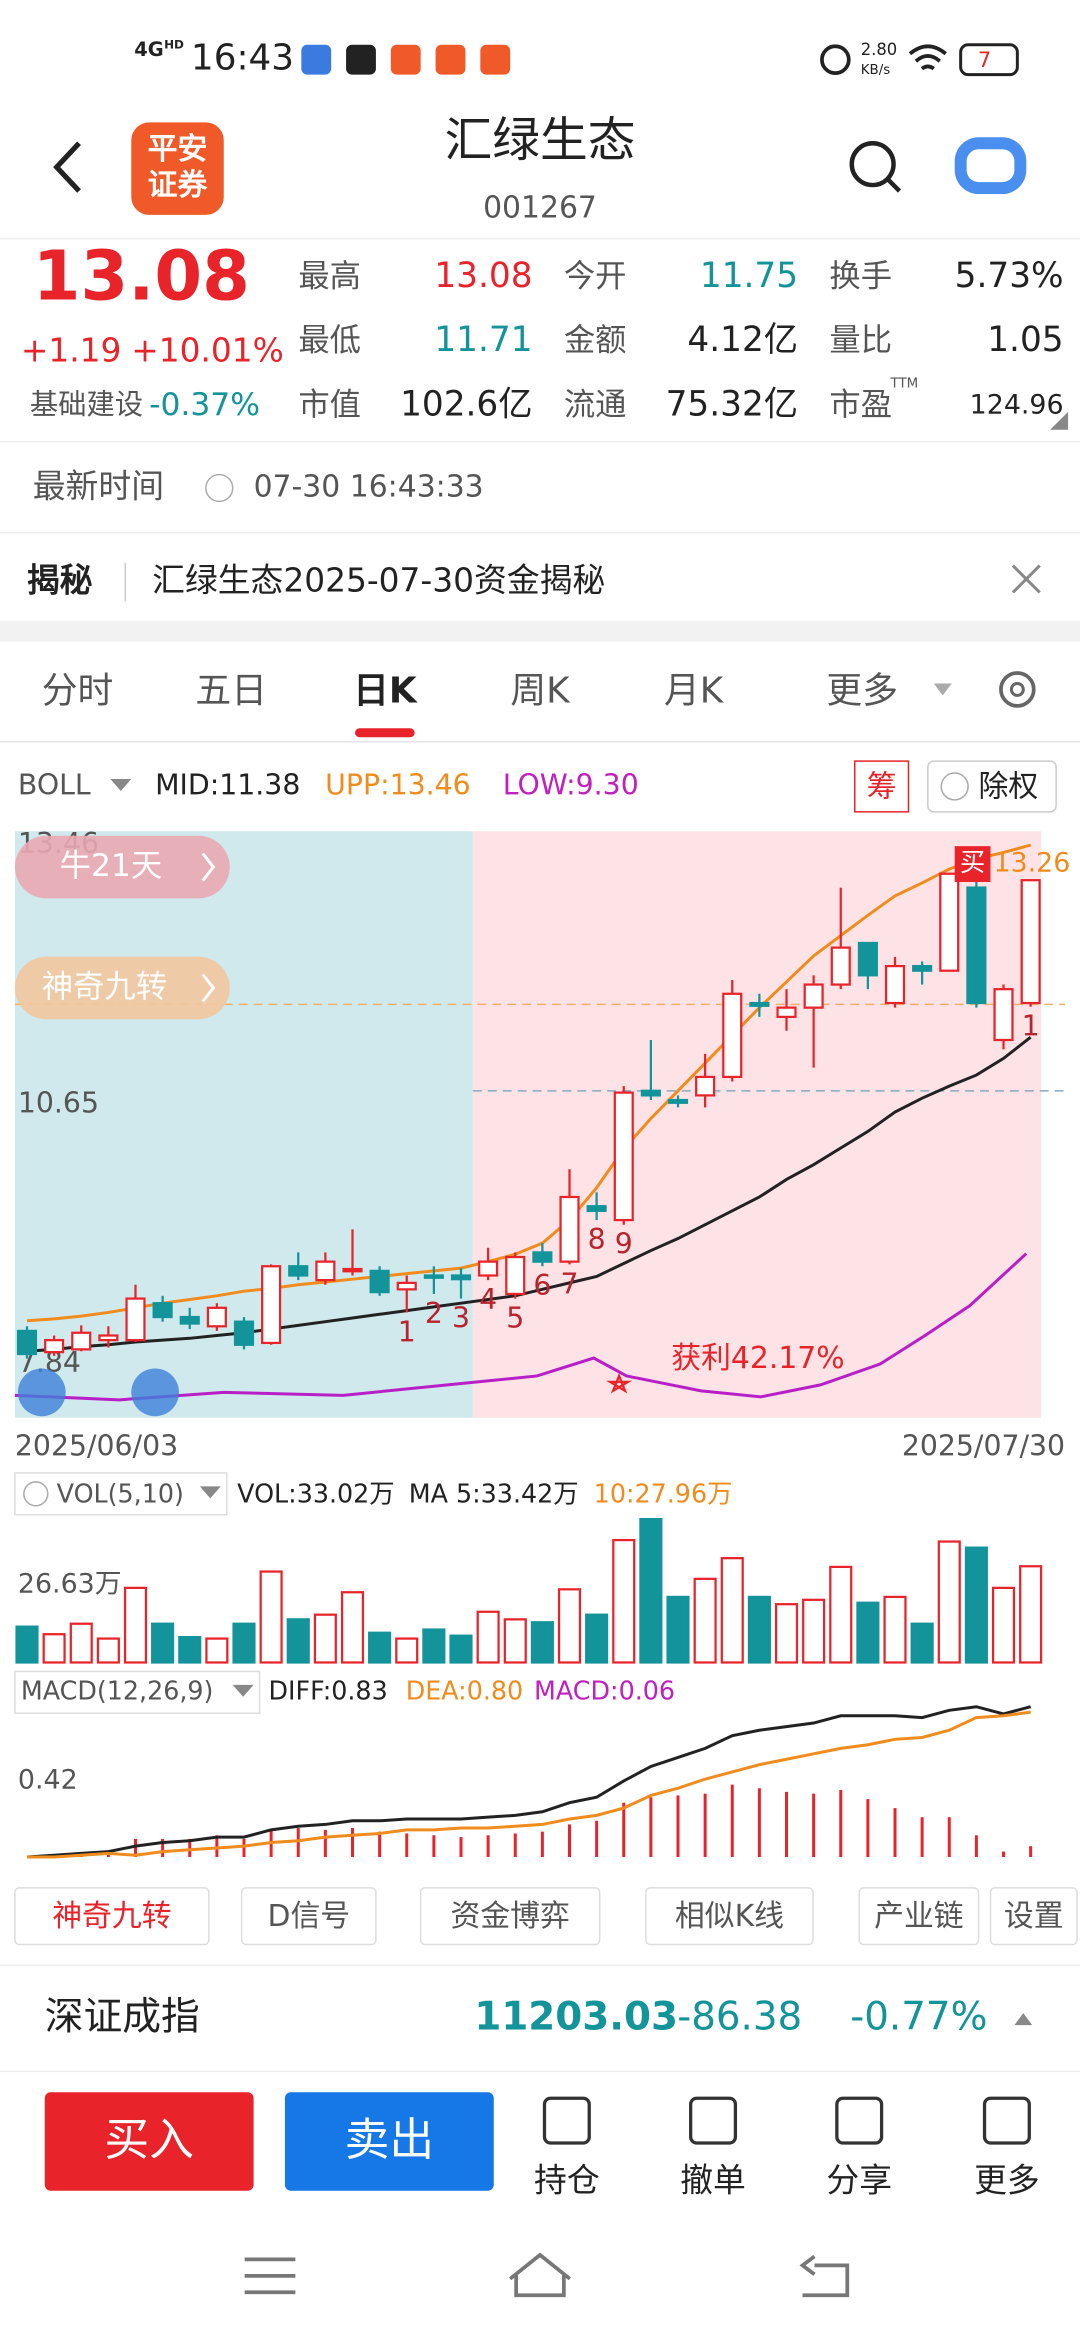 The image size is (1080, 2340). Describe the element at coordinates (41, 1392) in the screenshot. I see `expand-button` at that location.